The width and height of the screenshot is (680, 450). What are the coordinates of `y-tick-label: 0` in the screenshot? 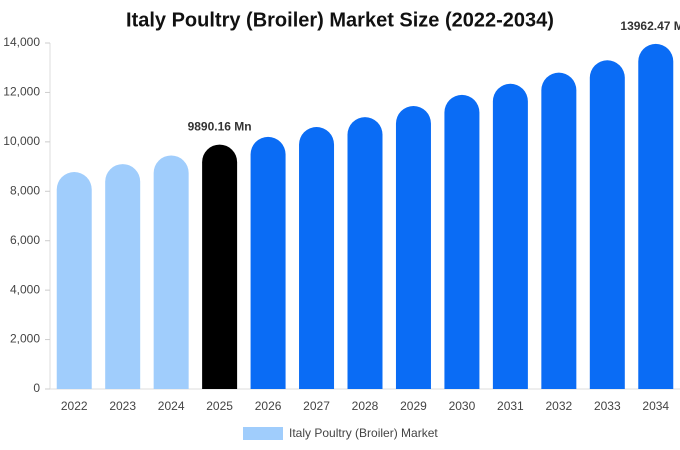 It's located at (36, 388).